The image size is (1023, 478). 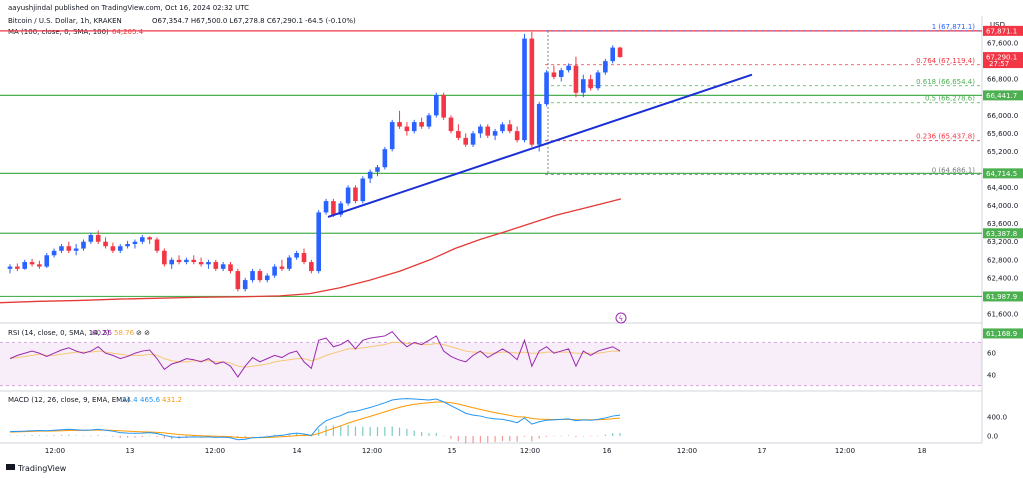 I want to click on current-price-tag-sub: 27:57, so click(x=999, y=64).